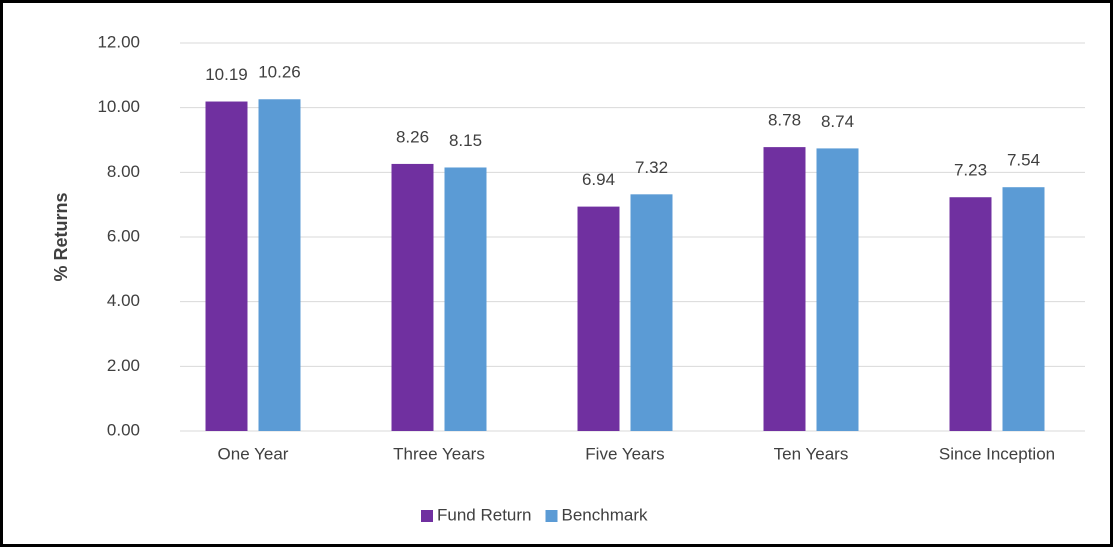 Image resolution: width=1113 pixels, height=547 pixels. Describe the element at coordinates (484, 514) in the screenshot. I see `legend-label: Fund Return` at that location.